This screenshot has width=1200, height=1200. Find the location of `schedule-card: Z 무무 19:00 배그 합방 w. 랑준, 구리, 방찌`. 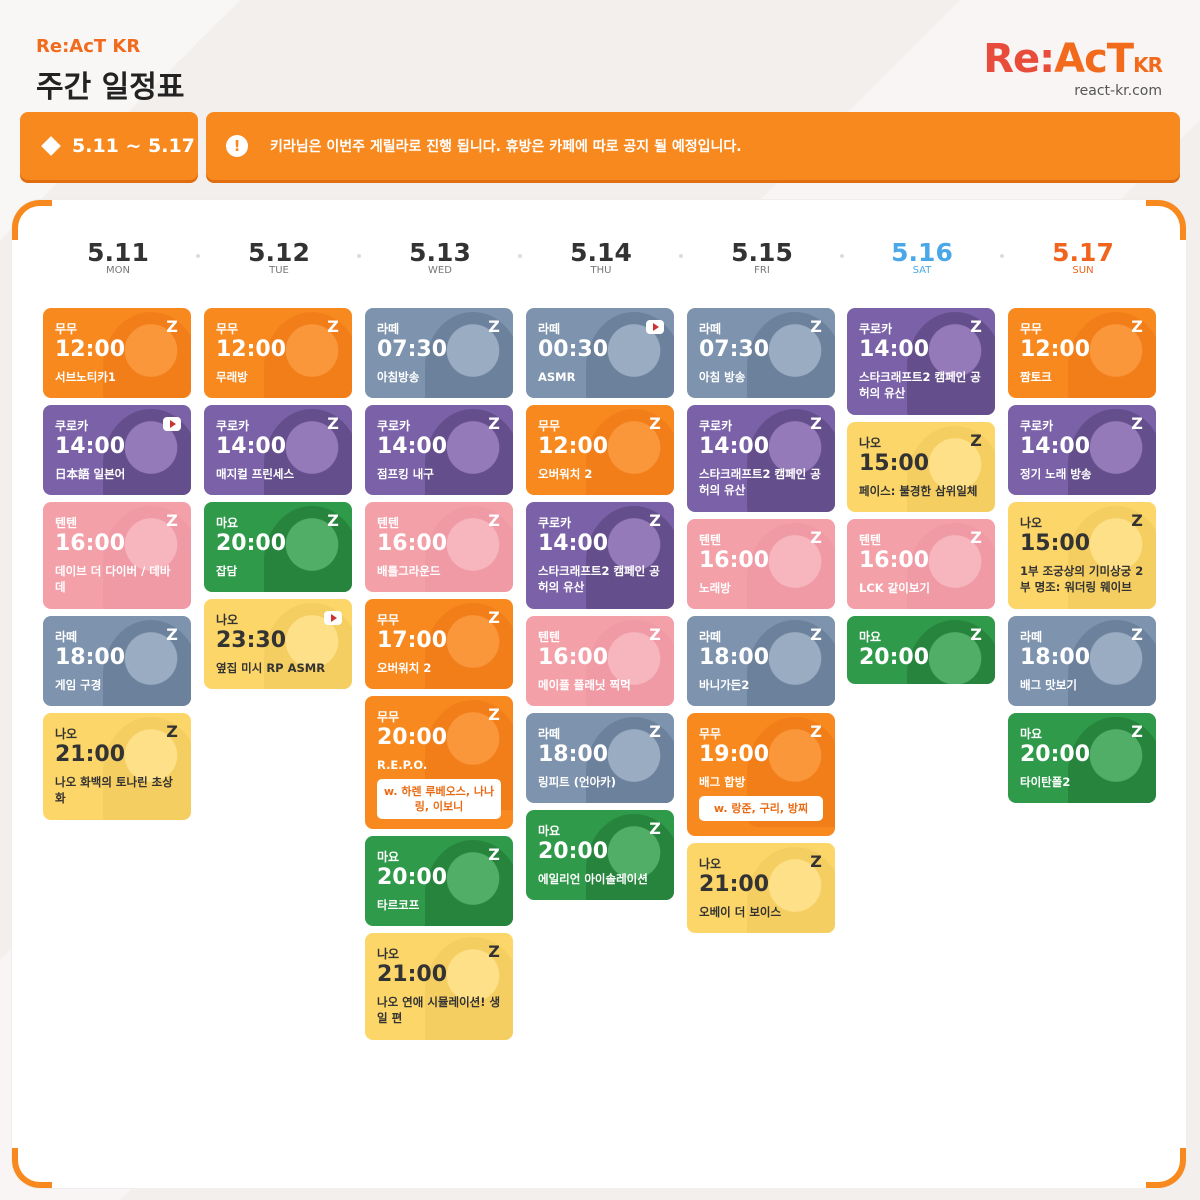

schedule-card: Z 무무 19:00 배그 합방 w. 랑준, 구리, 방찌 is located at coordinates (761, 774).